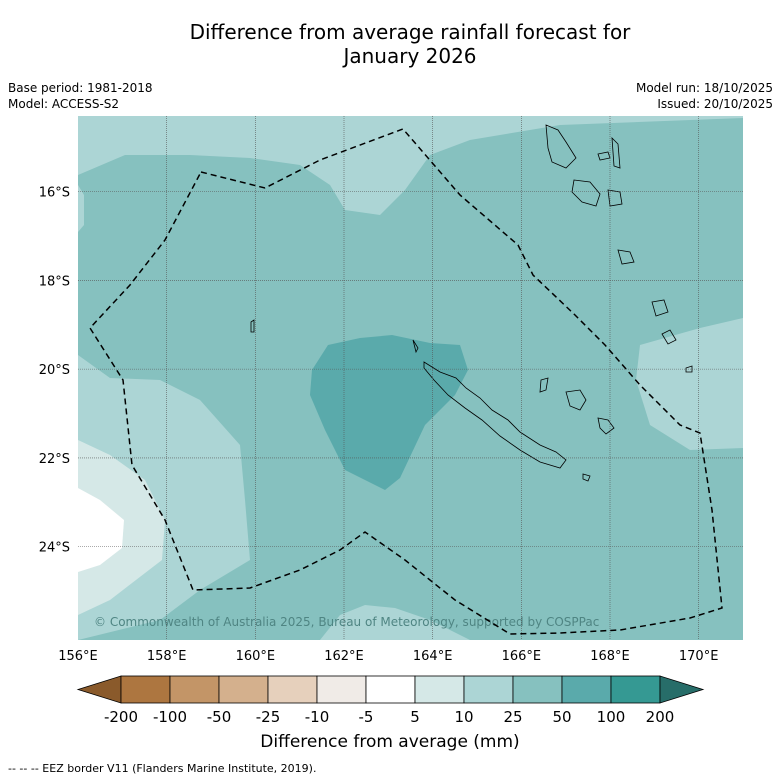 Image resolution: width=781 pixels, height=781 pixels. I want to click on colorbar-extend-high, so click(682, 689).